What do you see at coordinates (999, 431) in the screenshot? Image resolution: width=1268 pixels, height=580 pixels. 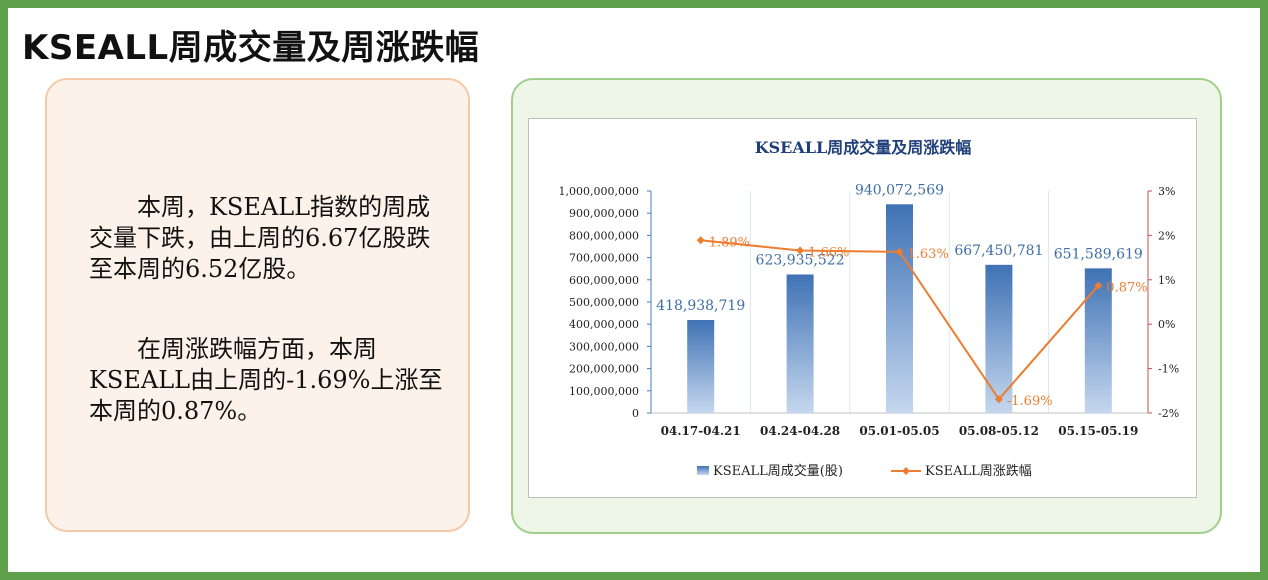 I see `x-tick-label: 05.08-05.12` at bounding box center [999, 431].